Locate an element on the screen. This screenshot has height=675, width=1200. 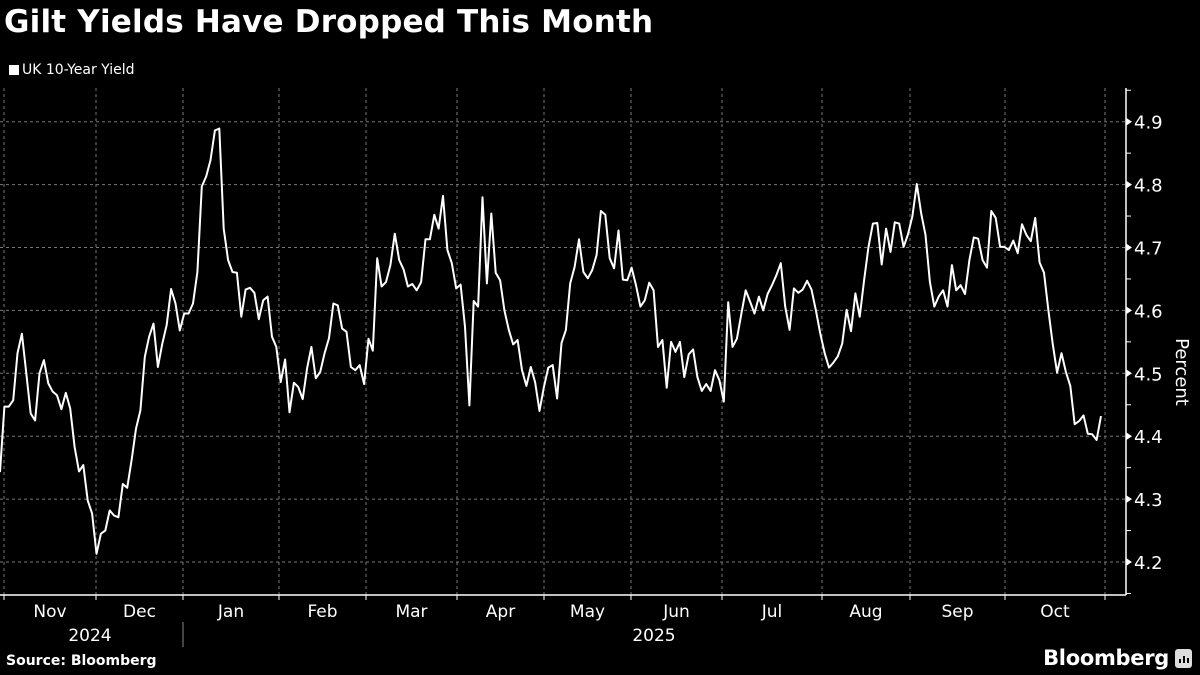
x-tick-label: Feb is located at coordinates (322, 612).